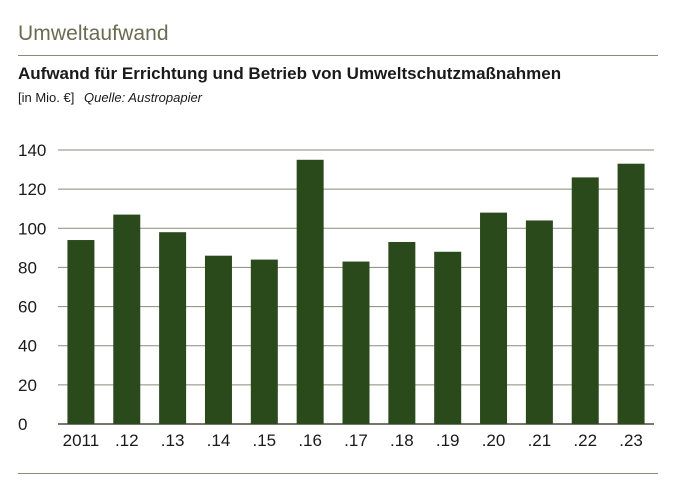 This screenshot has width=678, height=486. What do you see at coordinates (27, 385) in the screenshot?
I see `y-tick-label: 20` at bounding box center [27, 385].